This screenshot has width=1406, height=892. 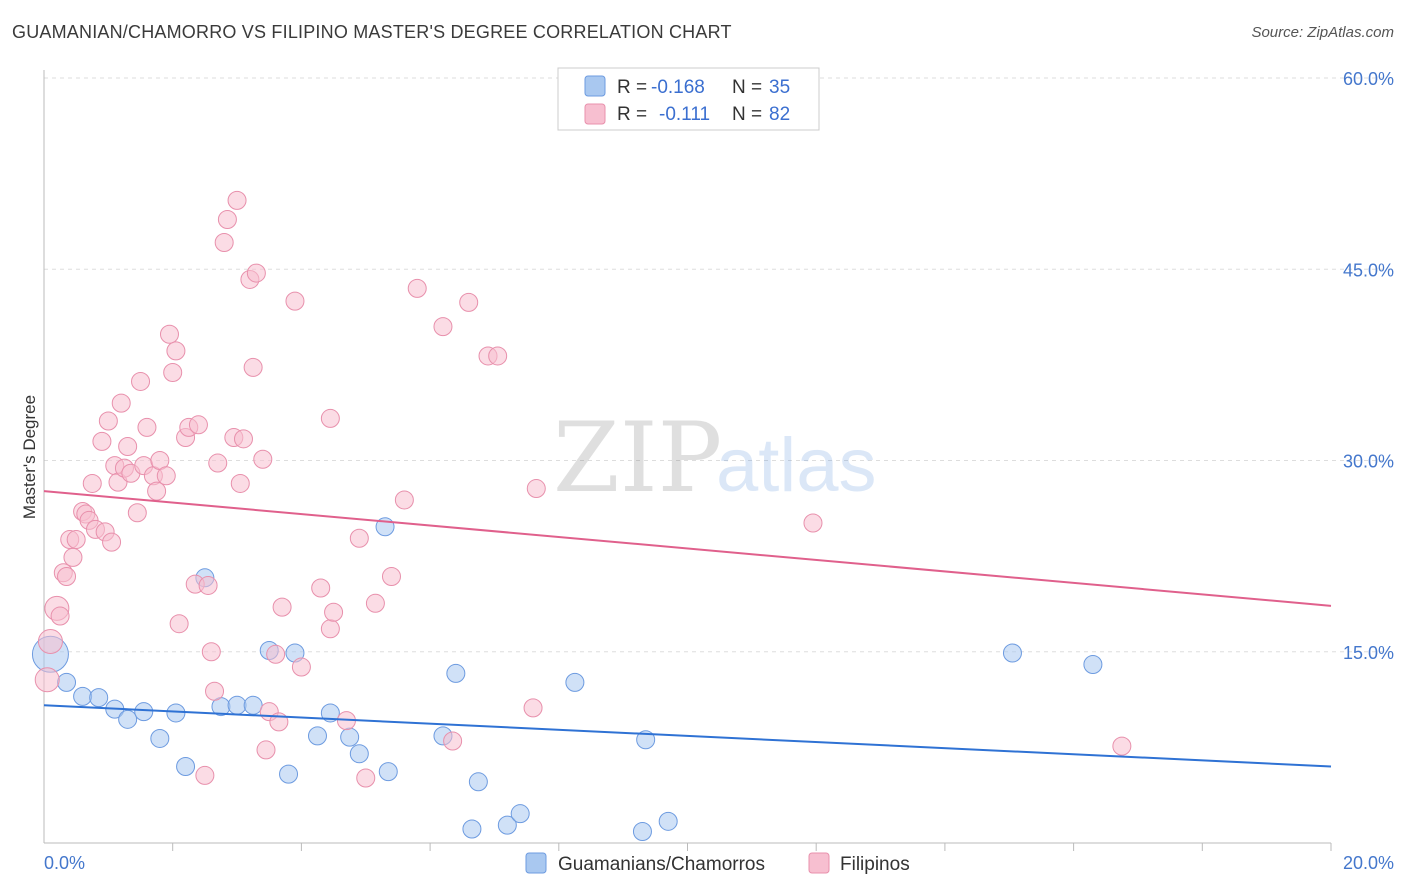 I want to click on watermark-atlas: atlas, so click(x=796, y=465).